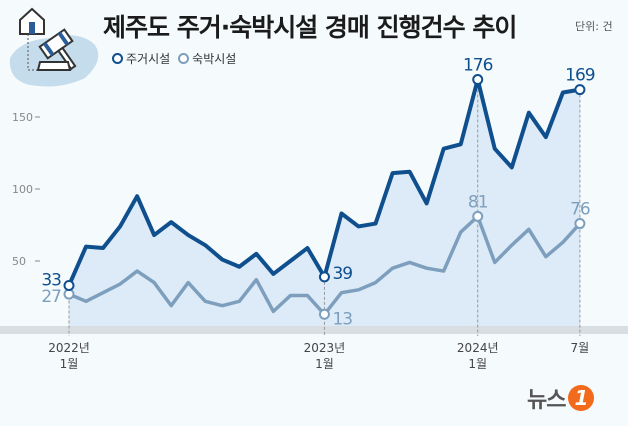 This screenshot has width=628, height=426. What do you see at coordinates (342, 319) in the screenshot?
I see `data-label: 13` at bounding box center [342, 319].